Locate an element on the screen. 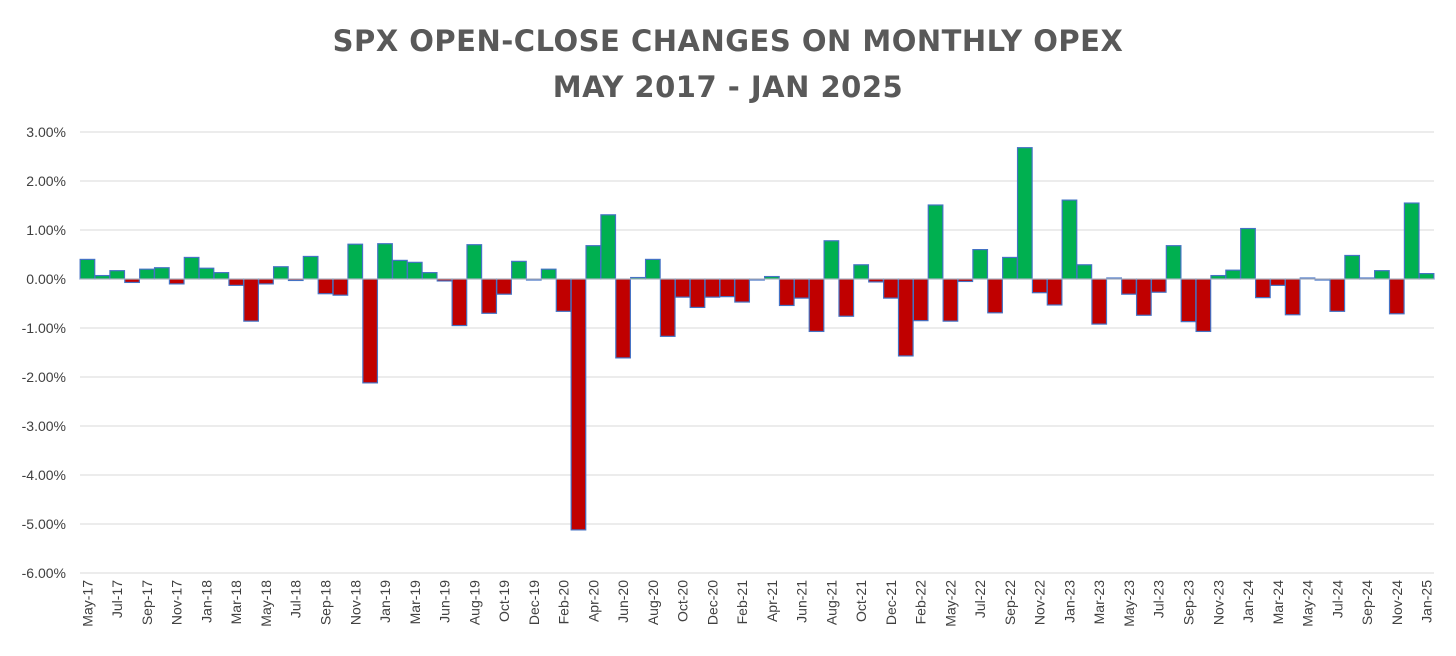  x-tick-label: Sep-18 is located at coordinates (326, 602).